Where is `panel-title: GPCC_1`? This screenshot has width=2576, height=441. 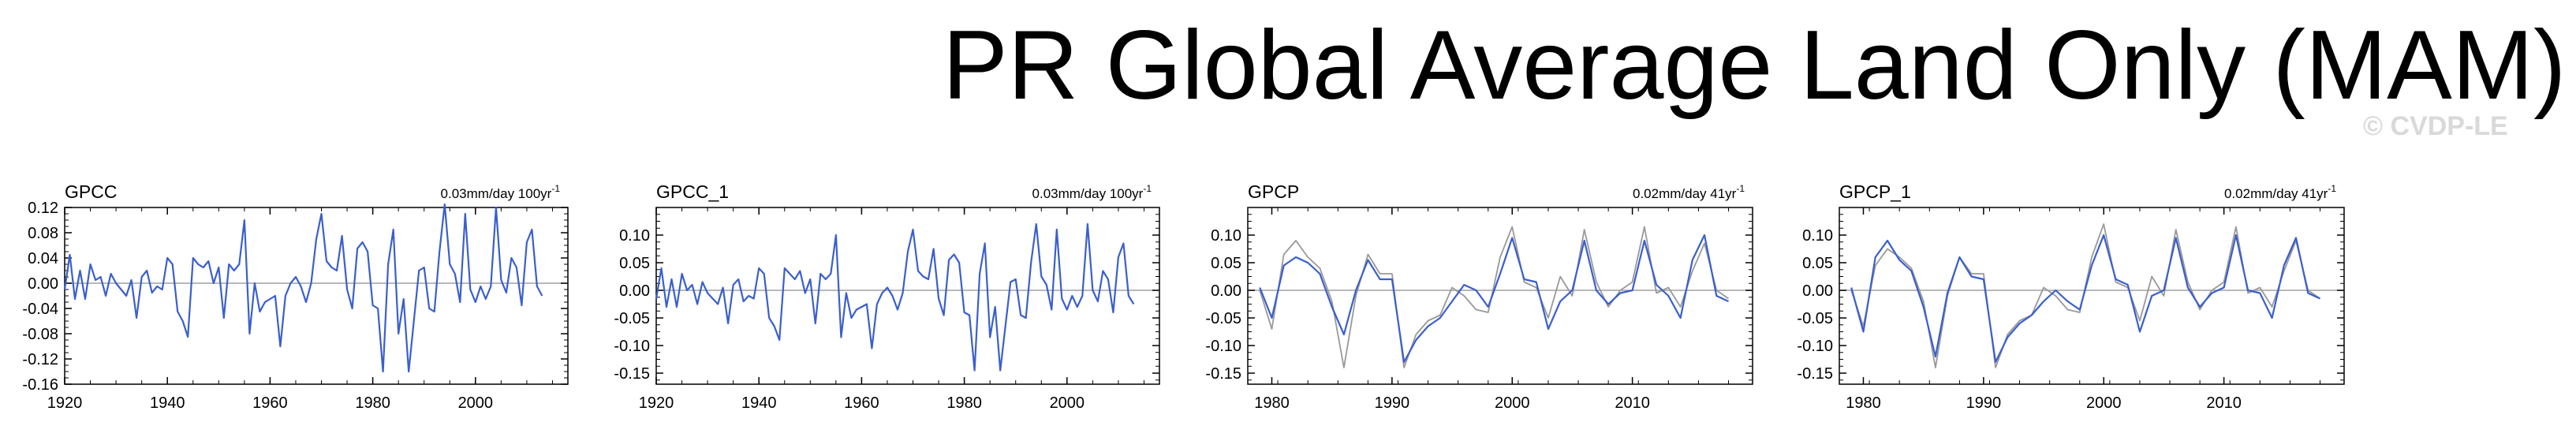
panel-title: GPCC_1 is located at coordinates (692, 191).